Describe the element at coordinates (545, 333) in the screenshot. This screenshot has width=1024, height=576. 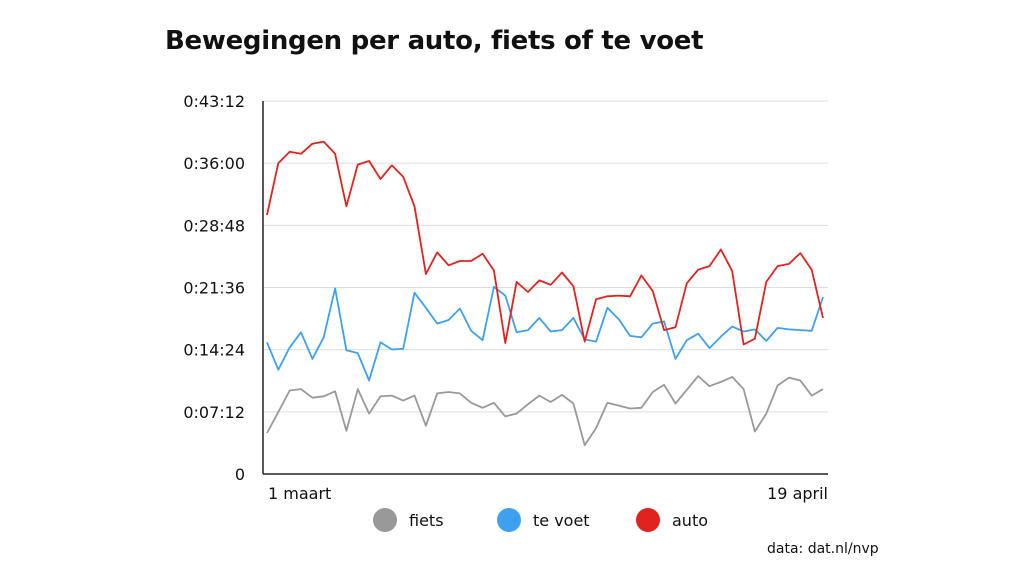
I see `series-line-te-voet` at that location.